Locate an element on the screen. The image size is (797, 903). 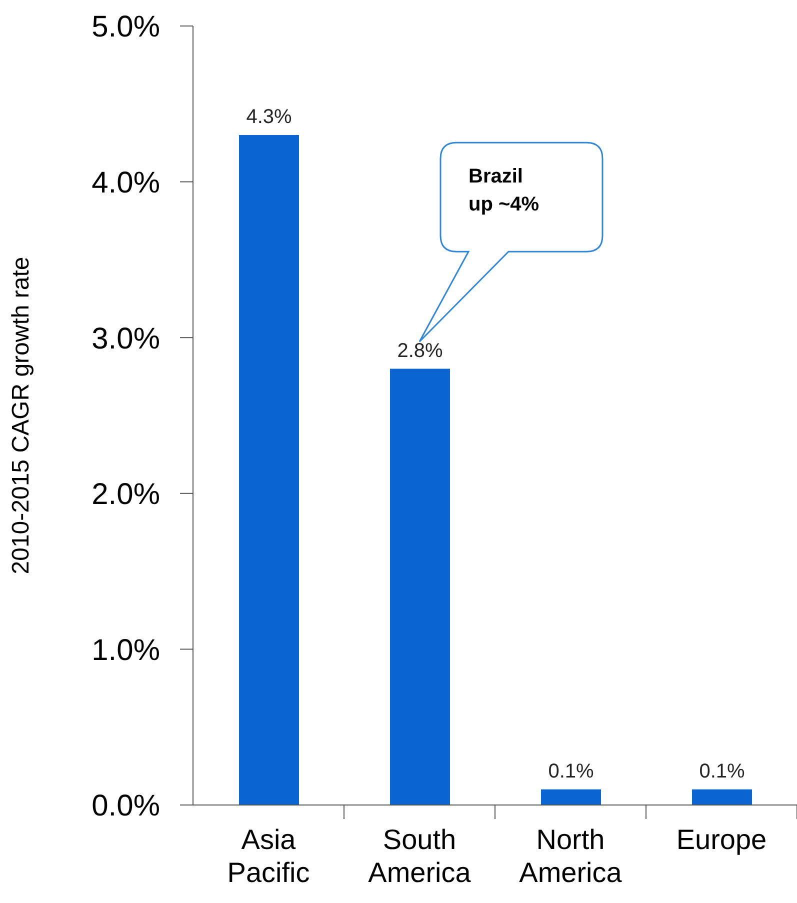
x-tick-label: Europe is located at coordinates (721, 839).